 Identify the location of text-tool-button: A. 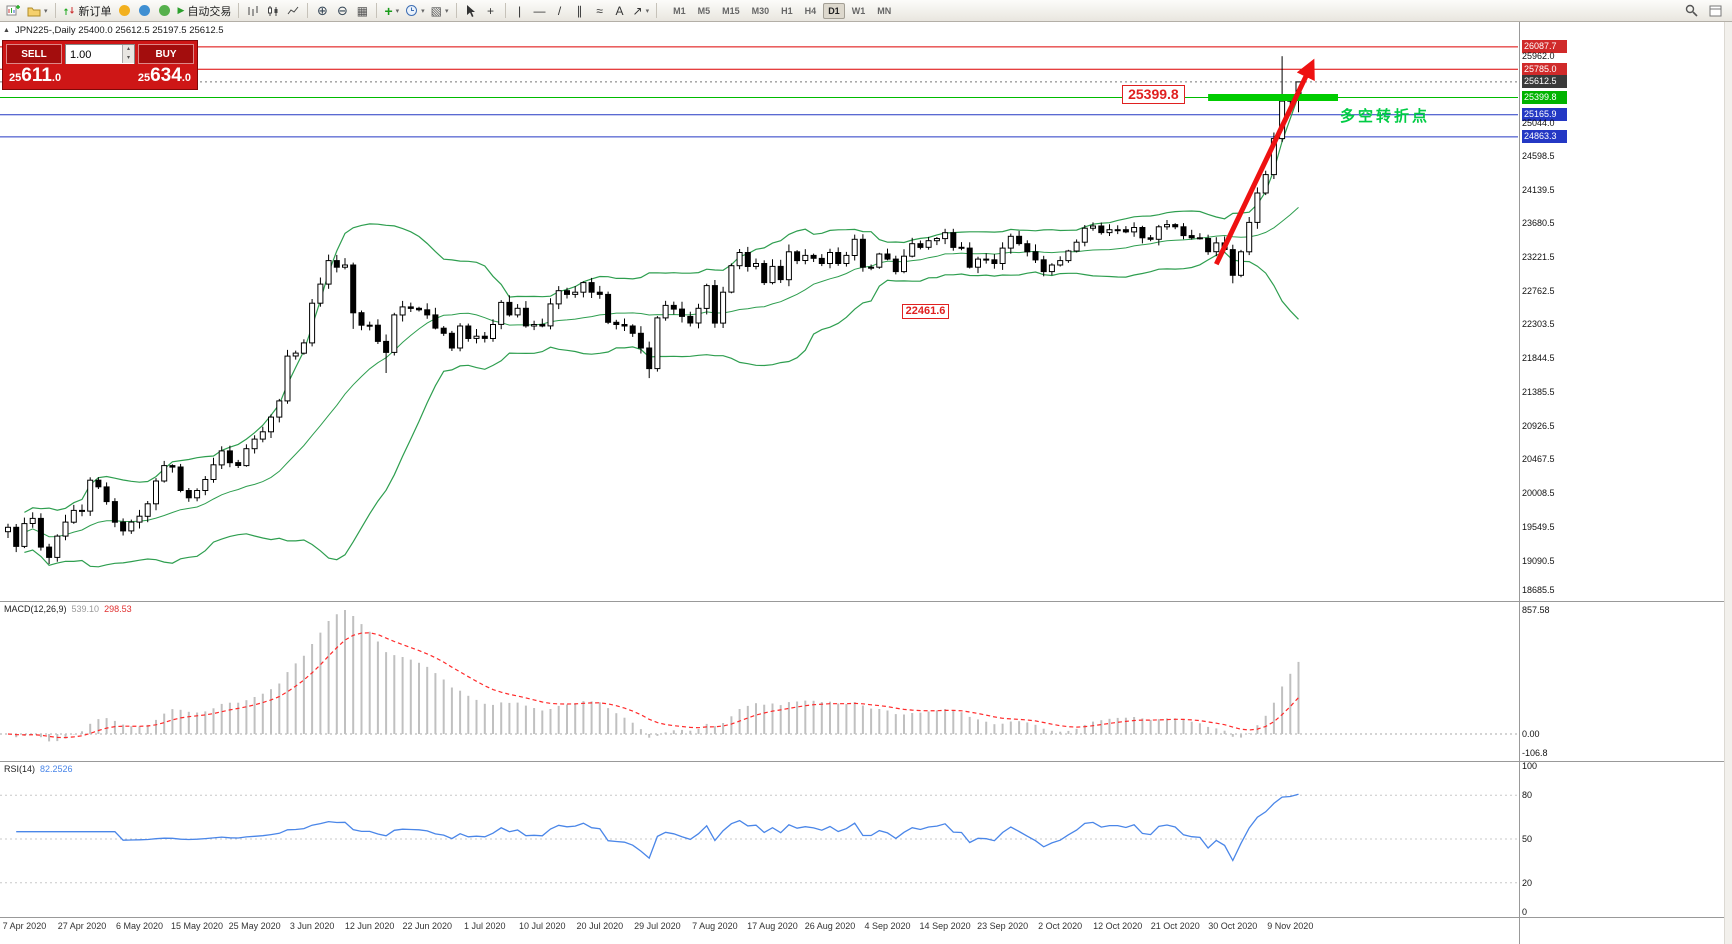
(620, 11).